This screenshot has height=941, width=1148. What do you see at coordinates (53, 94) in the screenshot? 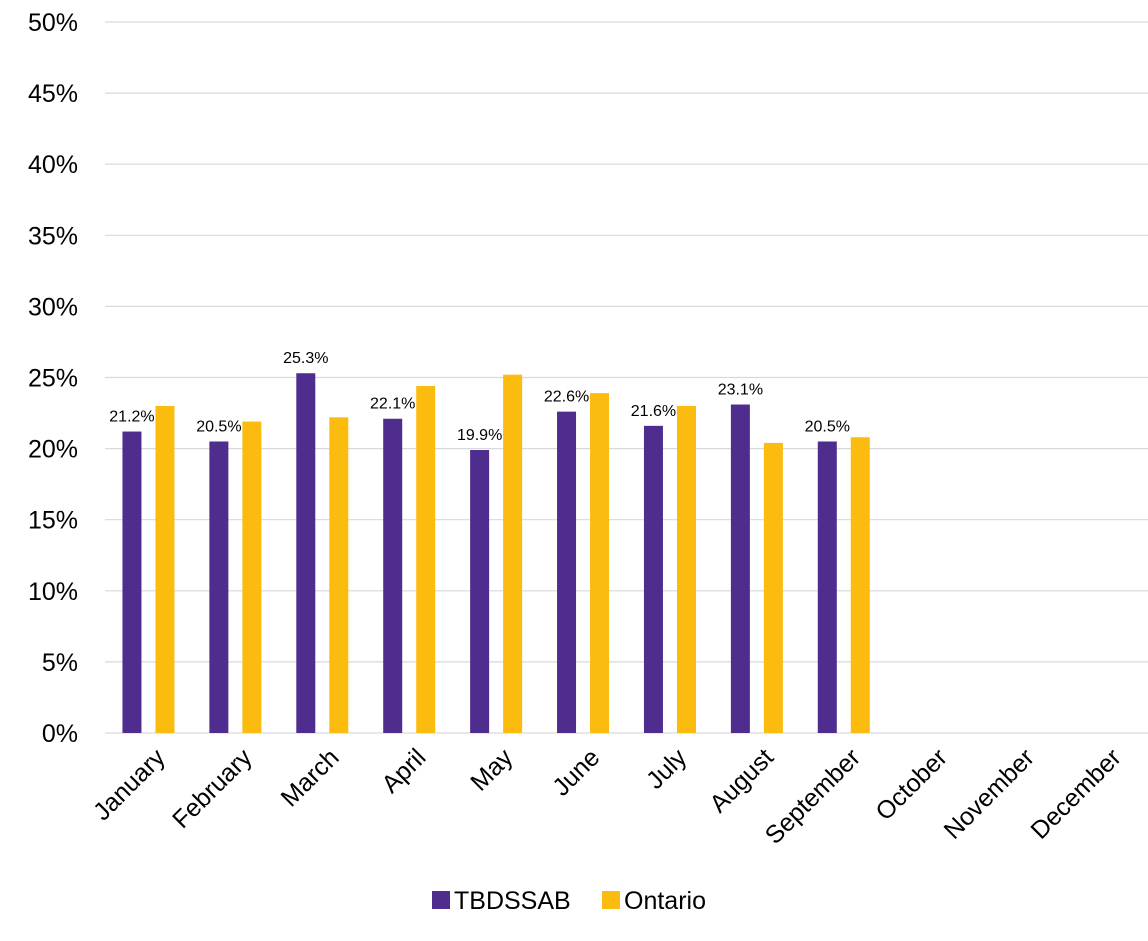
I see `y-tick-label: 45%` at bounding box center [53, 94].